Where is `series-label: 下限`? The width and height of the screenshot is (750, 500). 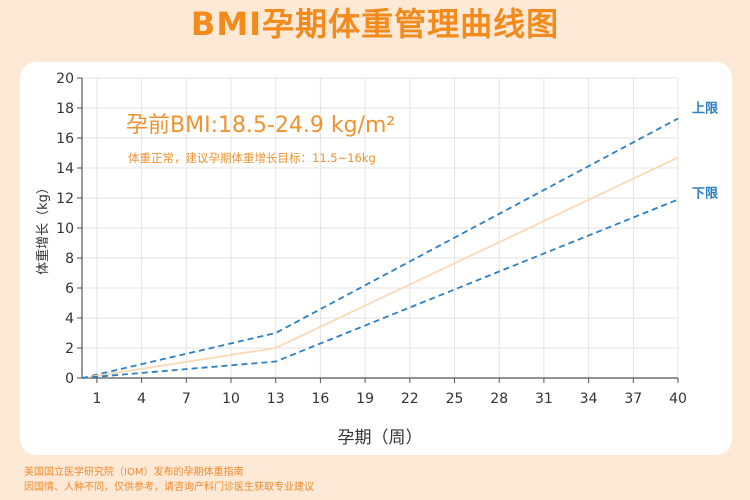
series-label: 下限 is located at coordinates (705, 194).